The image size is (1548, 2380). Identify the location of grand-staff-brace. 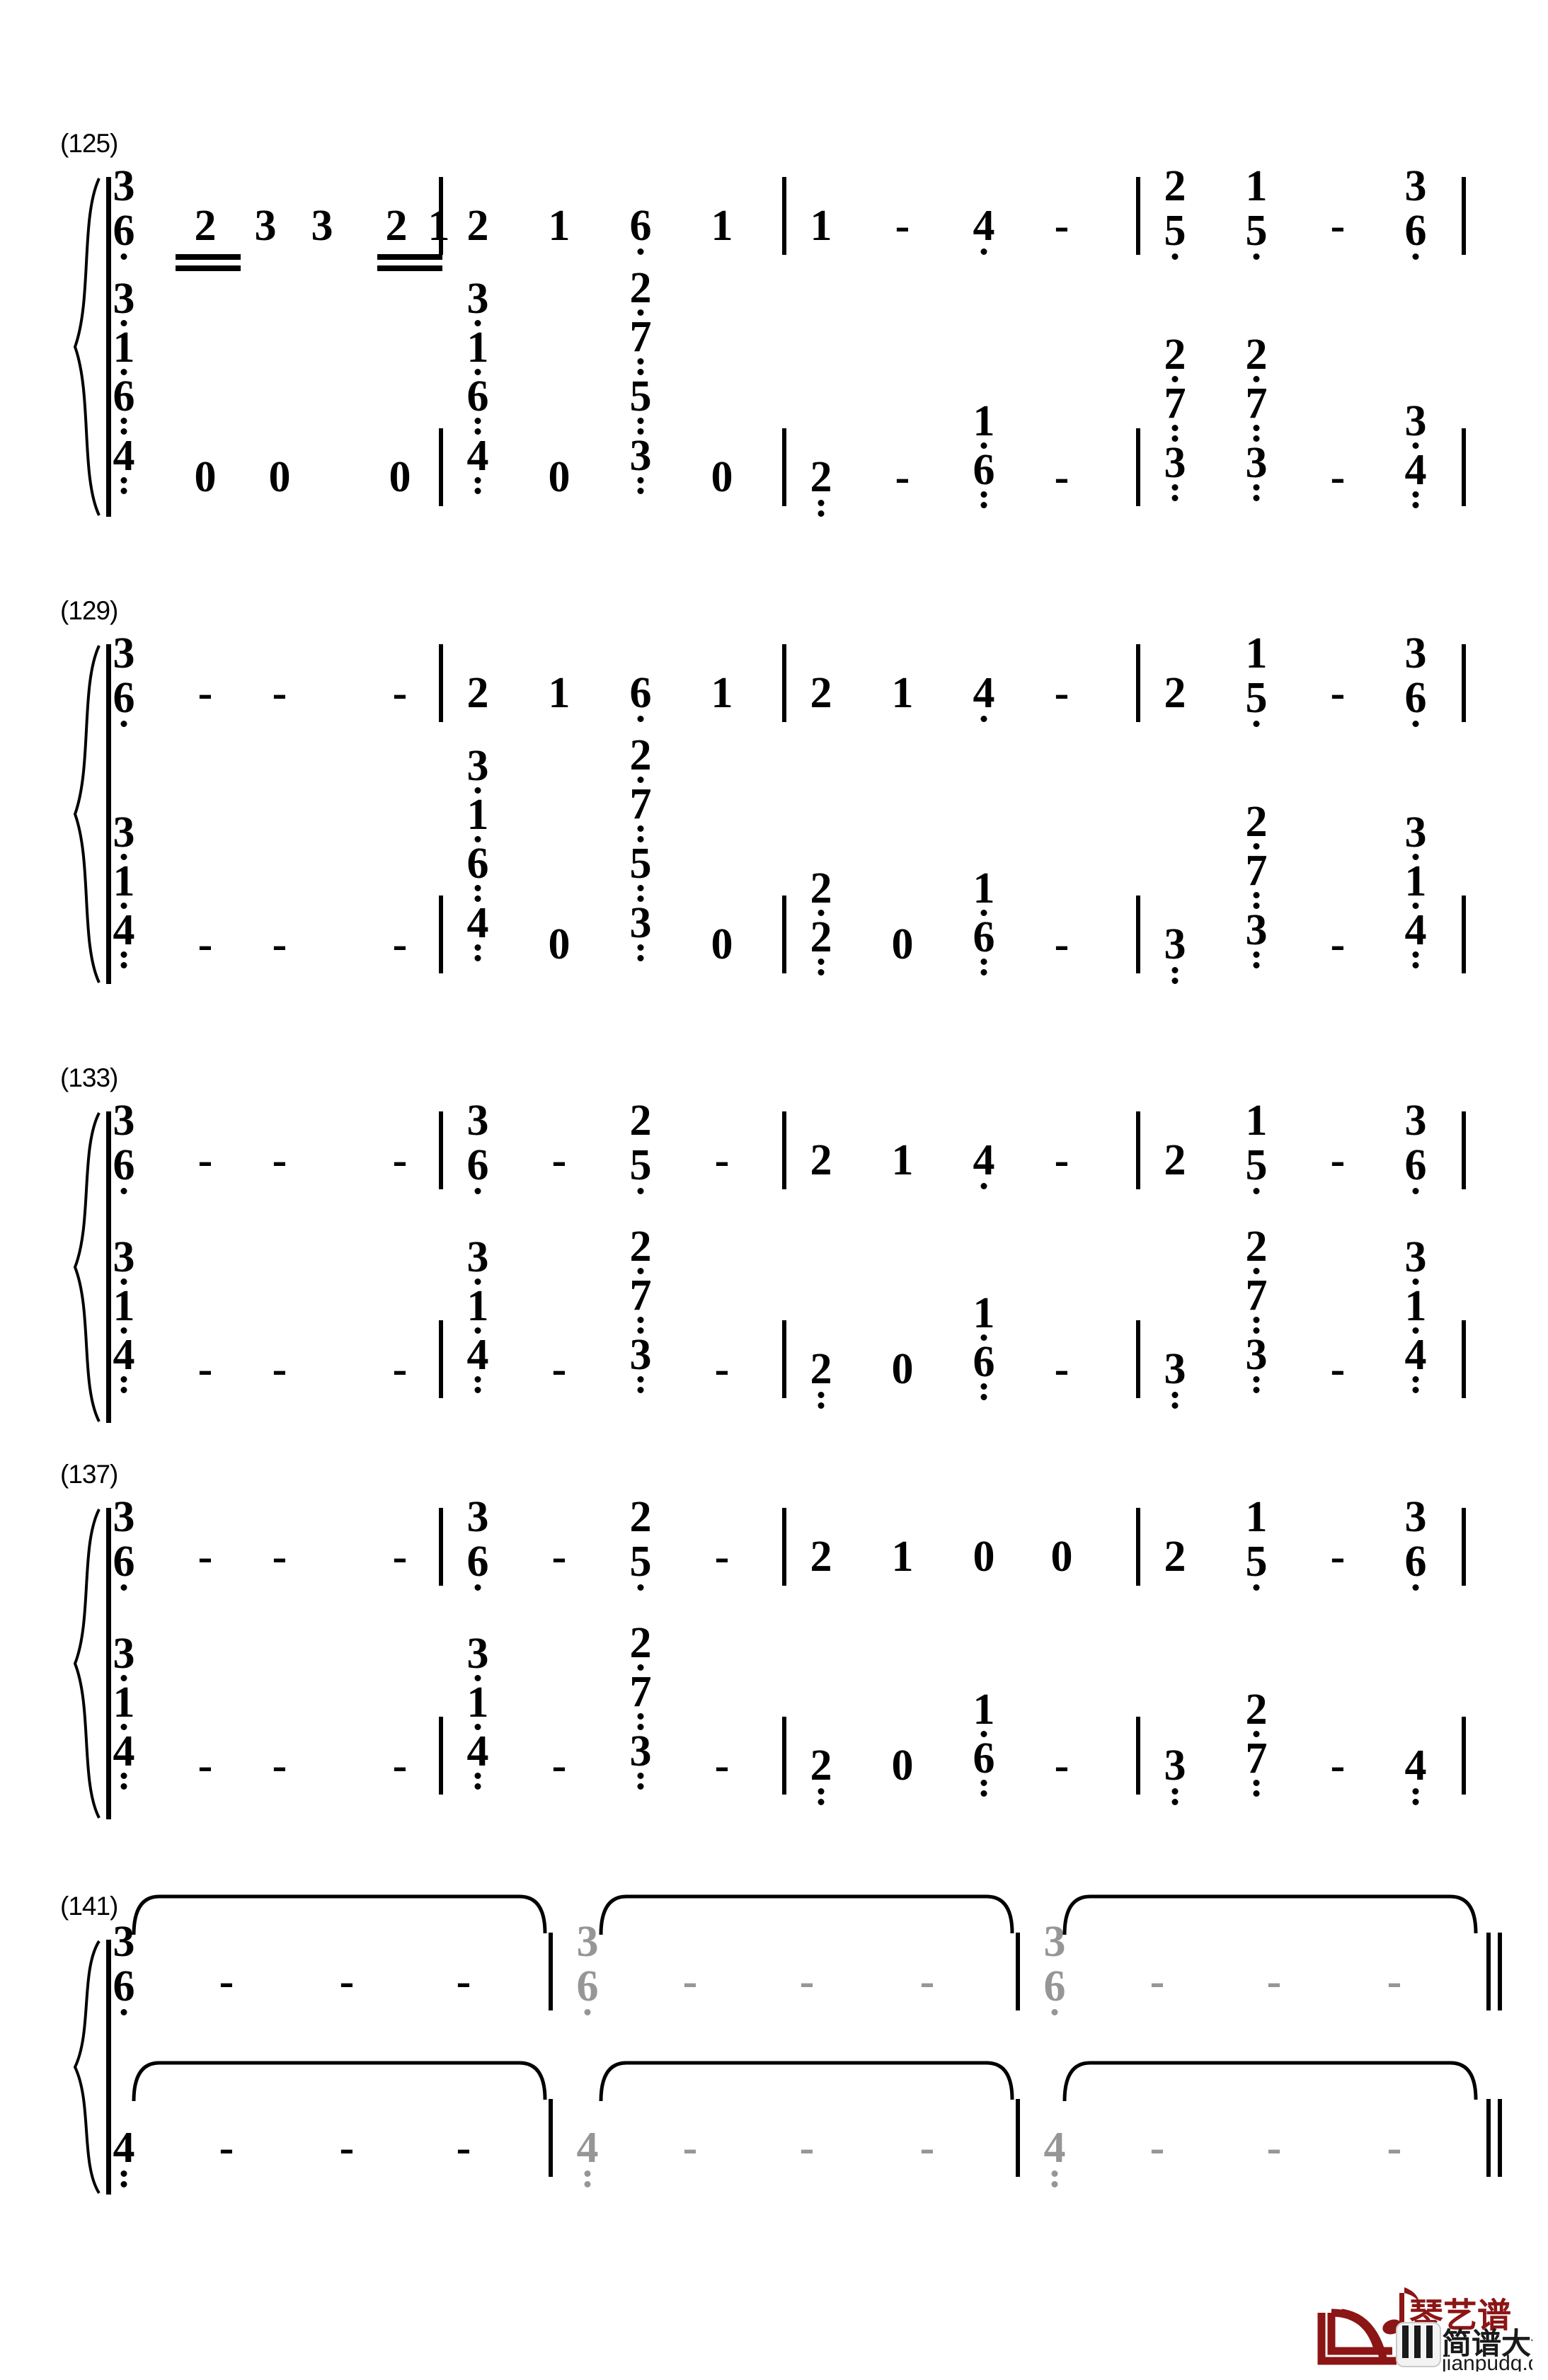
(87, 347).